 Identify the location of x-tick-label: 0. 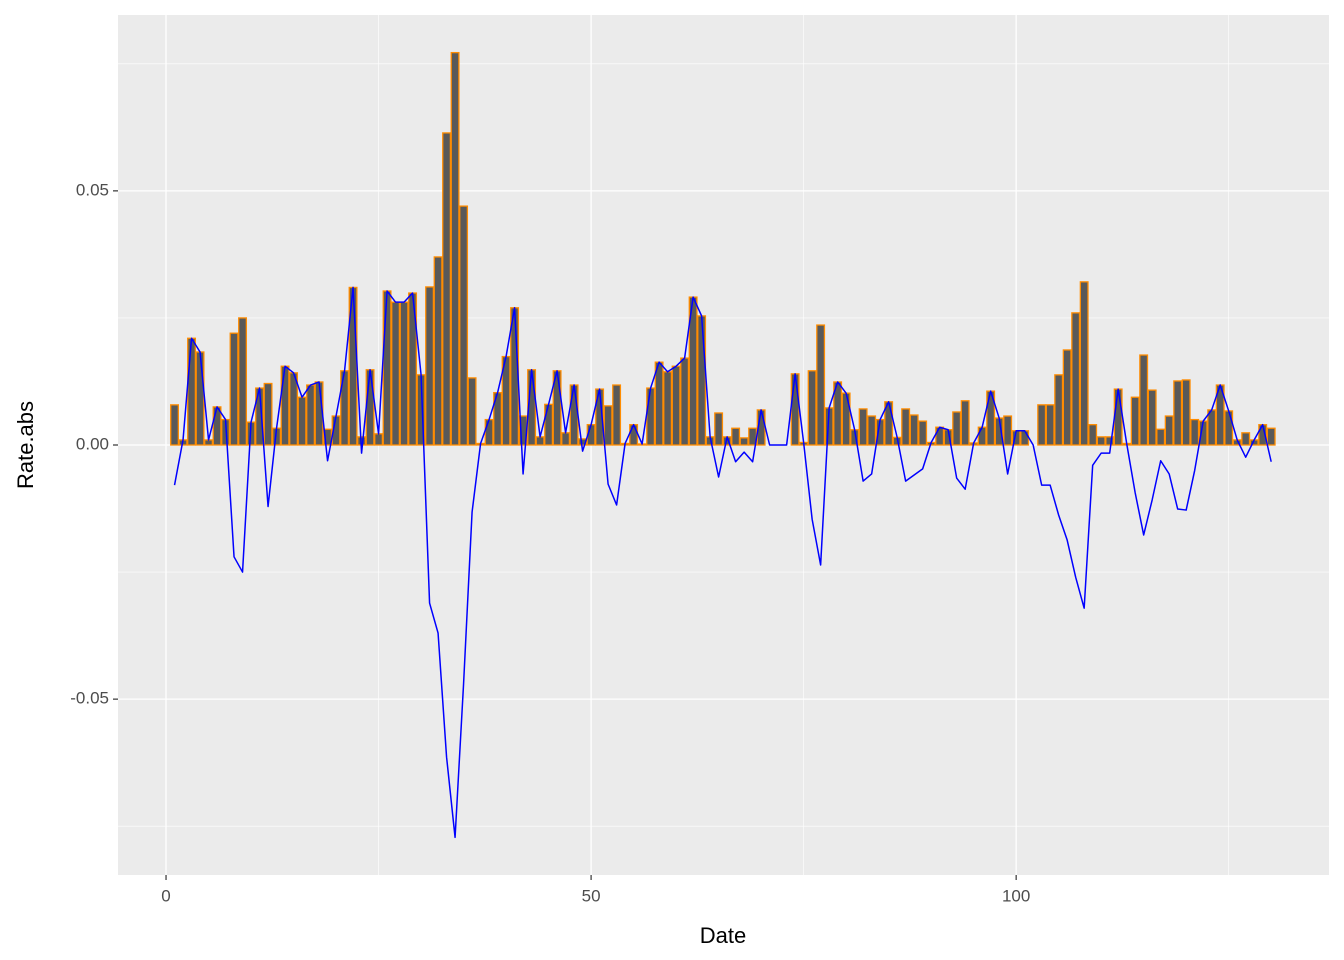
(165, 895).